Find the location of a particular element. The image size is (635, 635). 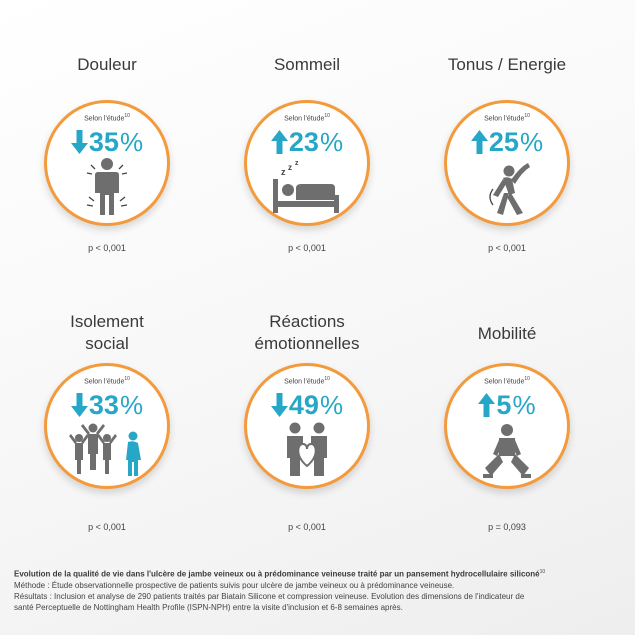

group-isolation-icon is located at coordinates (105, 449).